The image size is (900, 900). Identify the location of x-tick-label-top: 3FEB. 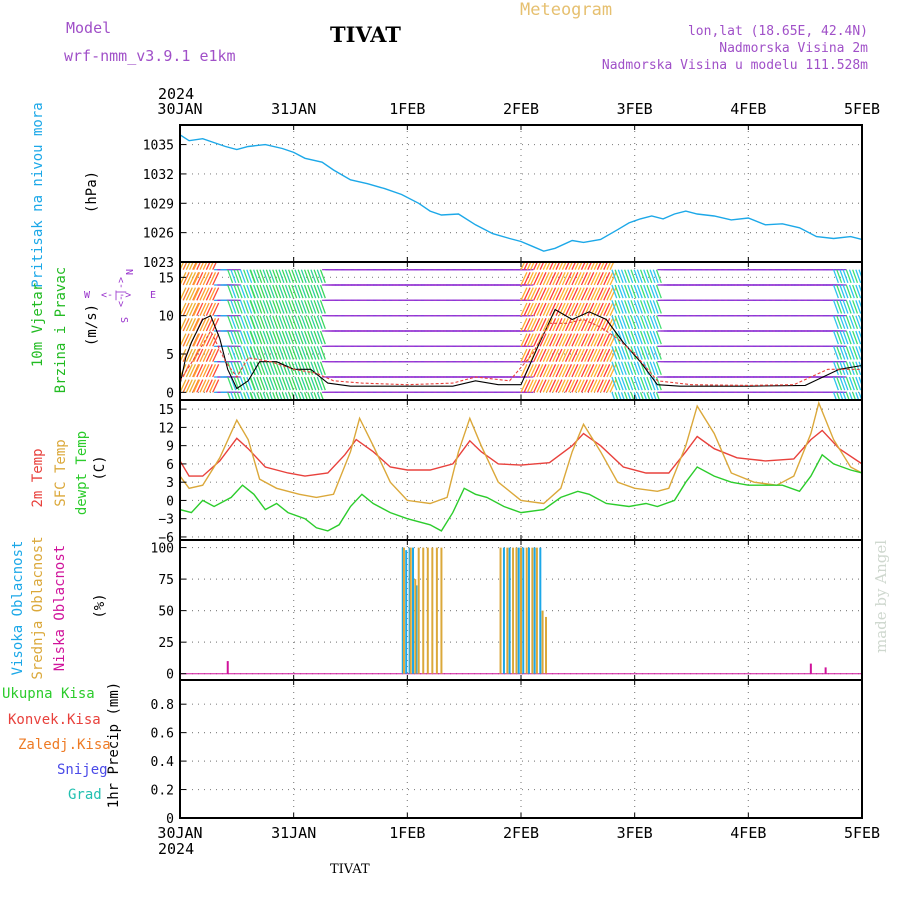
(635, 109).